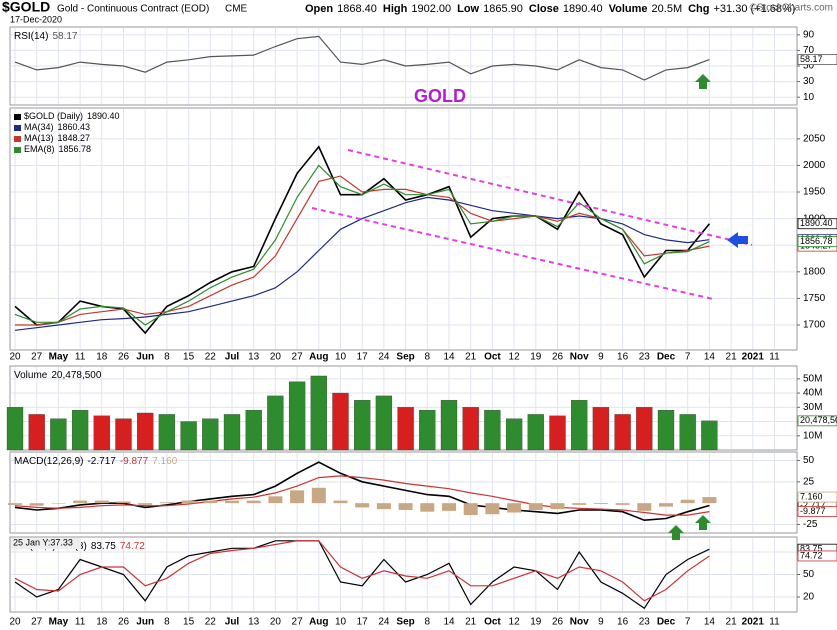  Describe the element at coordinates (59, 357) in the screenshot. I see `x-tick-label: May` at that location.